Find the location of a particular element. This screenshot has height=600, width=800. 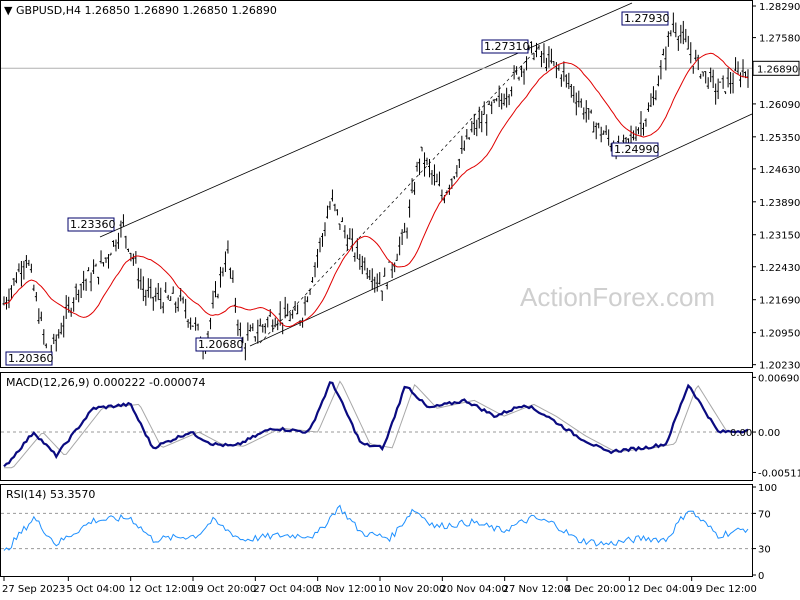

price-axis-label: 1.22430 is located at coordinates (779, 268).